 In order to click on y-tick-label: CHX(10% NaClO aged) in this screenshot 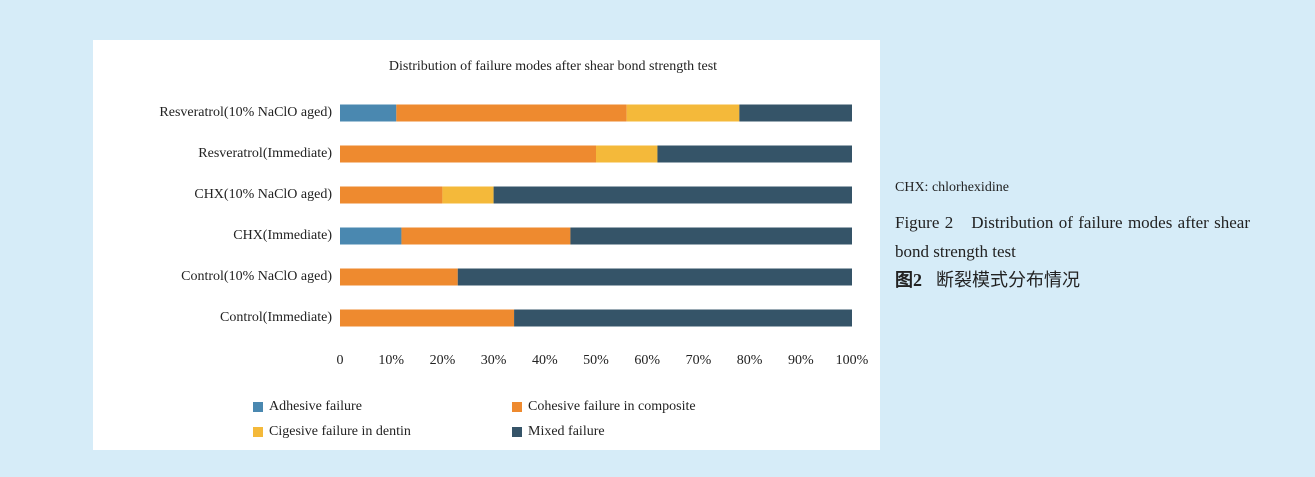, I will do `click(263, 194)`.